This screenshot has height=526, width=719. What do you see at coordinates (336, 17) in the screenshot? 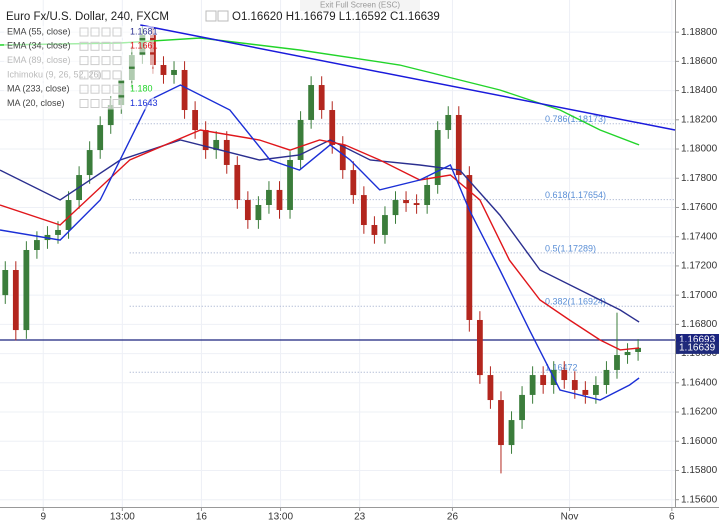
I see `ohlc-values: O1.16620 H1.16679 L1.16592 C1.16639` at bounding box center [336, 17].